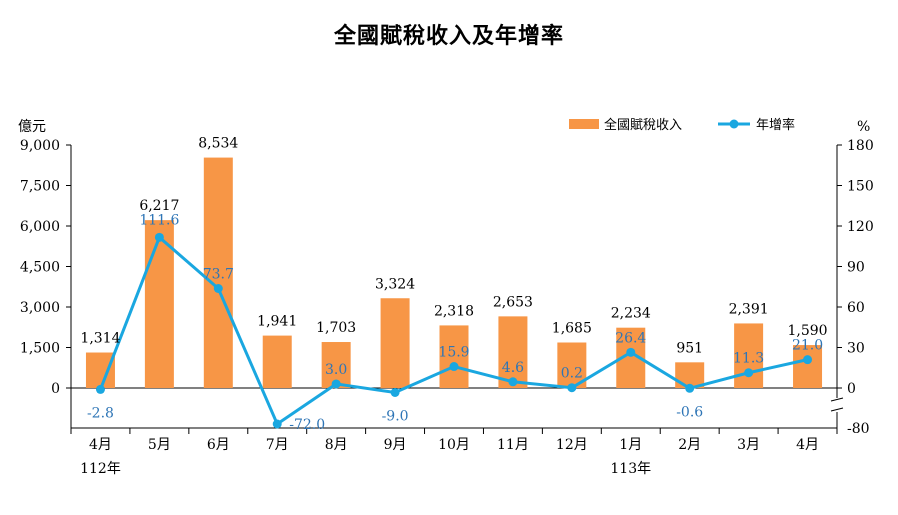 Image resolution: width=898 pixels, height=515 pixels. Describe the element at coordinates (218, 144) in the screenshot. I see `bar-value-label: 8,534` at that location.